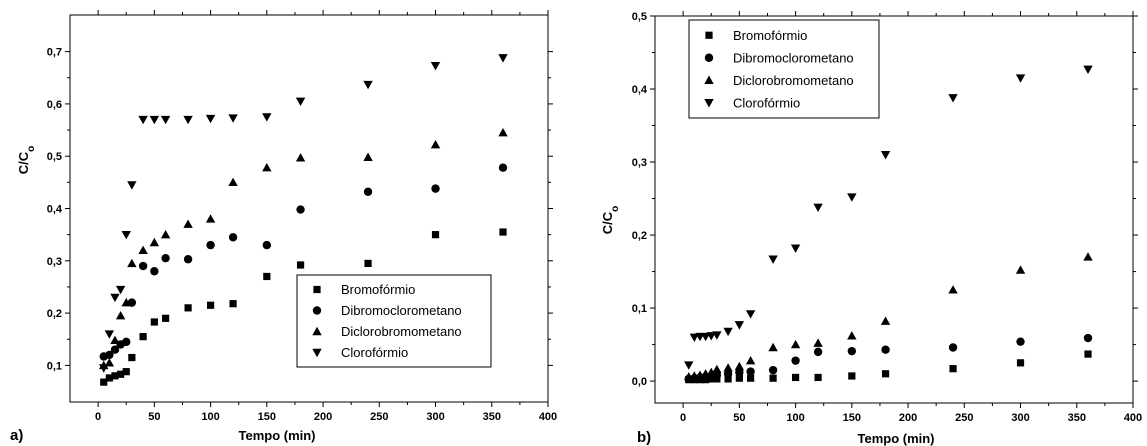 The height and width of the screenshot is (446, 1147). I want to click on x-tick-label: 0, so click(98, 417).